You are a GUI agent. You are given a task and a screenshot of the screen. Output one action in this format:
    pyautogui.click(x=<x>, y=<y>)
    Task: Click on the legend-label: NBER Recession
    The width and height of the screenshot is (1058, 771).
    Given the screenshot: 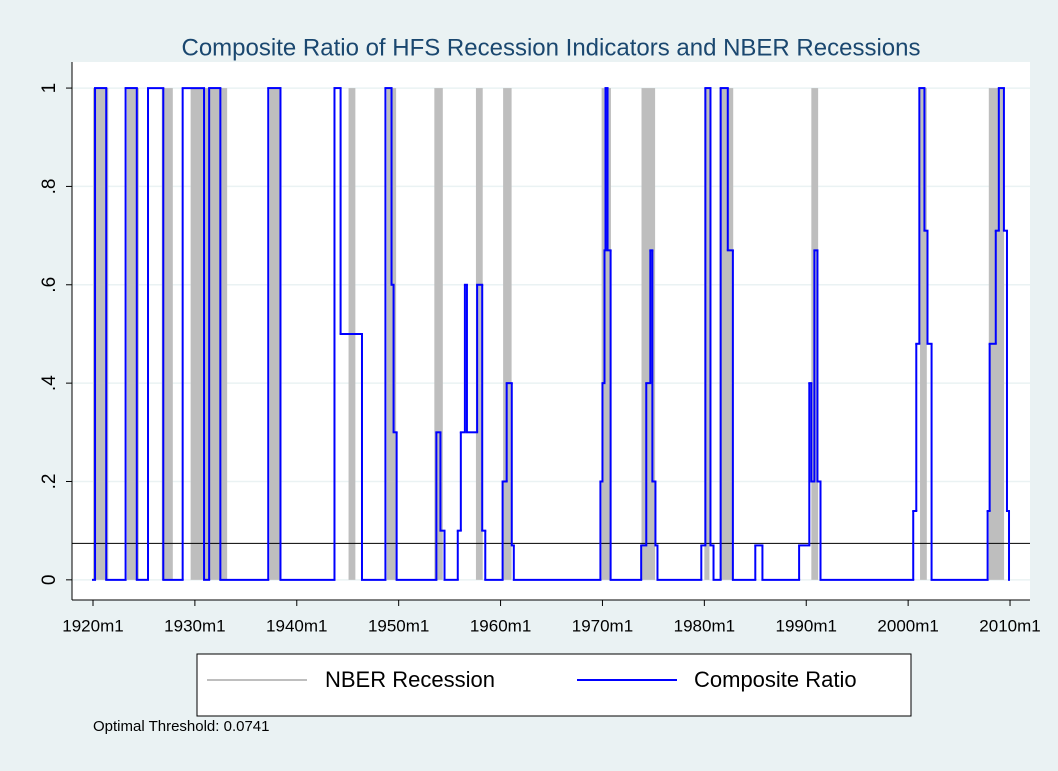 What is the action you would take?
    pyautogui.click(x=410, y=679)
    